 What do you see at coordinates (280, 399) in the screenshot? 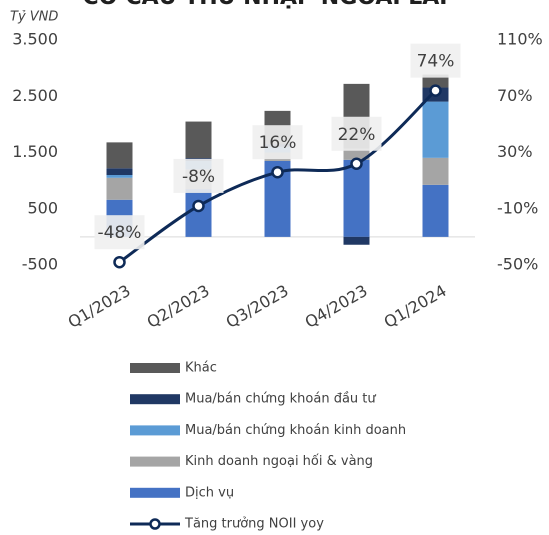
I see `legend-label: Mua/bán chứng khoán đầu tư` at bounding box center [280, 399].